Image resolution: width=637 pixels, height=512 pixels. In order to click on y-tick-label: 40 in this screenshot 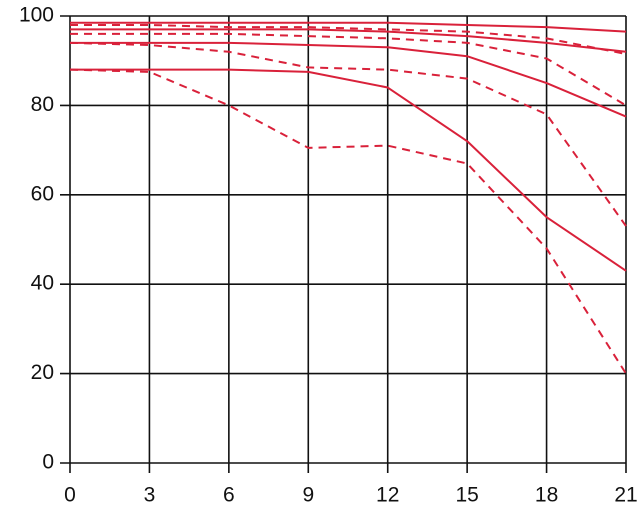, I will do `click(42, 283)`.